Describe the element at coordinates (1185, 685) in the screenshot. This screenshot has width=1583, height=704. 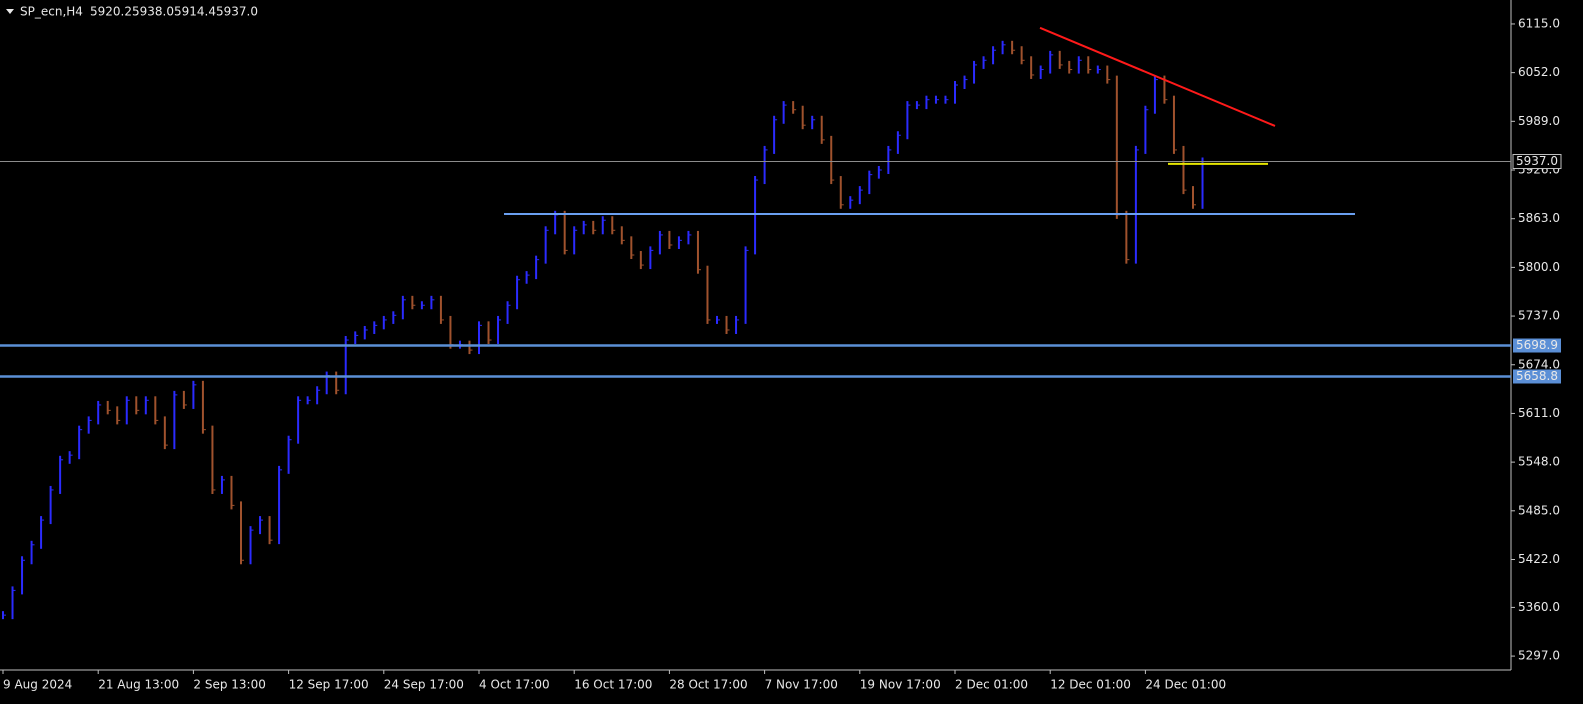
I see `x-tick-label: 24 Dec 01:00` at that location.